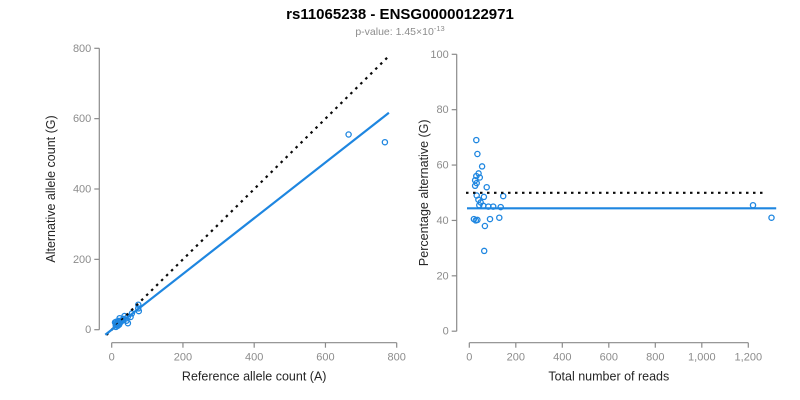 The width and height of the screenshot is (800, 400). I want to click on y-axis-title: Percentage alternative (G), so click(424, 192).